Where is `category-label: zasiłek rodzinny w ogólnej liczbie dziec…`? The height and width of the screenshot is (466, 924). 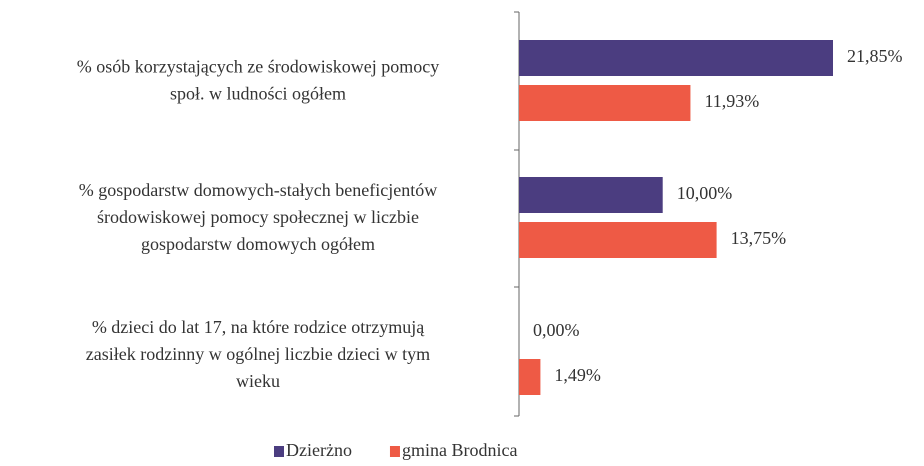
category-label: zasiłek rodzinny w ogólnej liczbie dziec… is located at coordinates (258, 354).